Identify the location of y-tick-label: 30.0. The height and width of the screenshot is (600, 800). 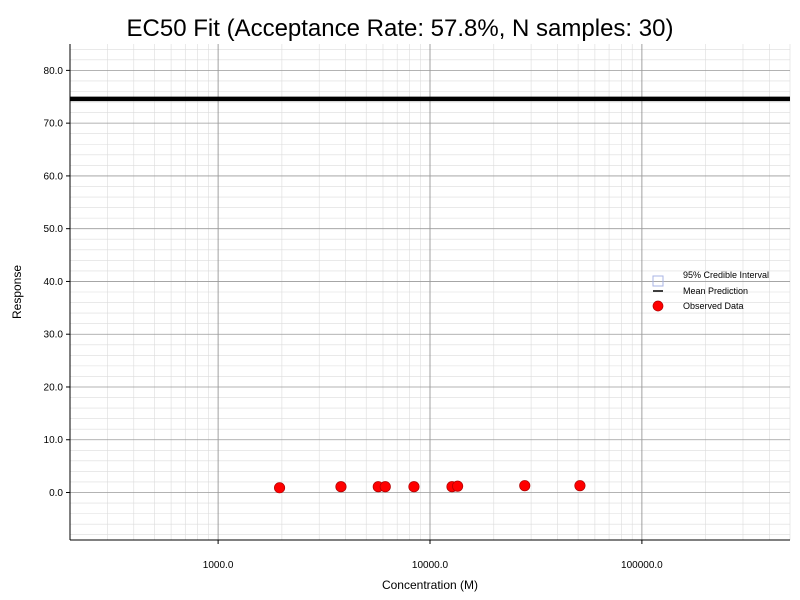
(54, 335).